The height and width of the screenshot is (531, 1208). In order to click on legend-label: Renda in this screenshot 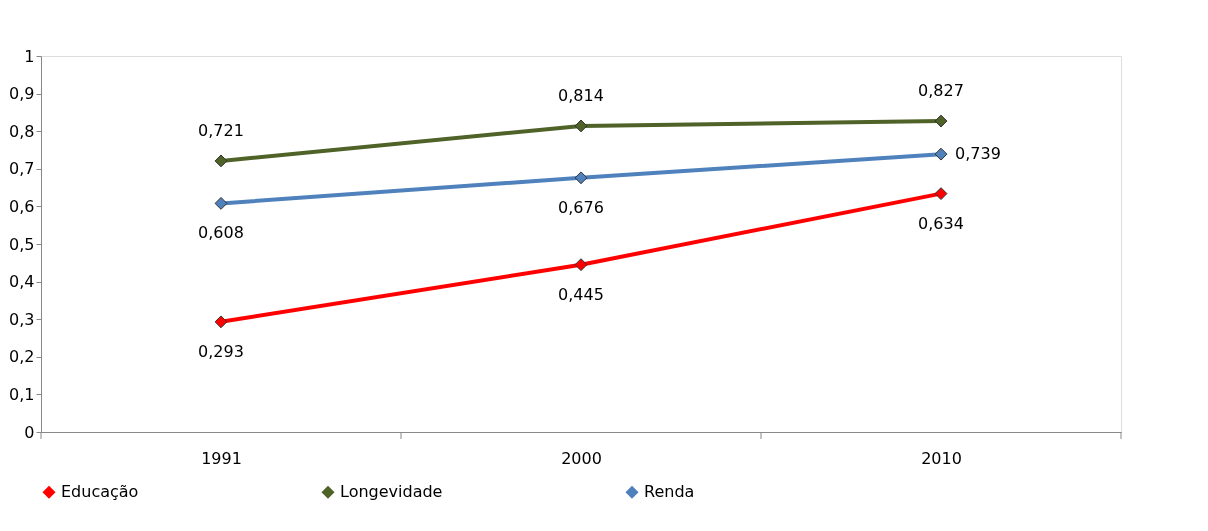, I will do `click(669, 492)`.